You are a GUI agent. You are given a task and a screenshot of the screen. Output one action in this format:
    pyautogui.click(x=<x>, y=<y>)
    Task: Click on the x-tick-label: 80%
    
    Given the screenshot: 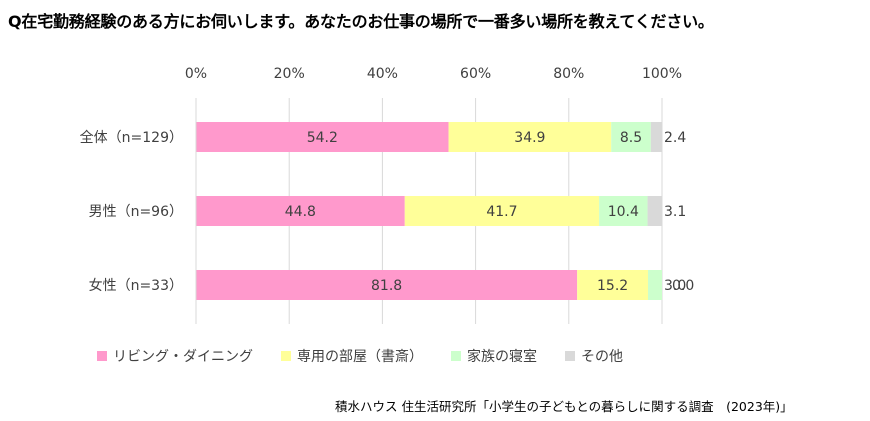 What is the action you would take?
    pyautogui.click(x=568, y=74)
    